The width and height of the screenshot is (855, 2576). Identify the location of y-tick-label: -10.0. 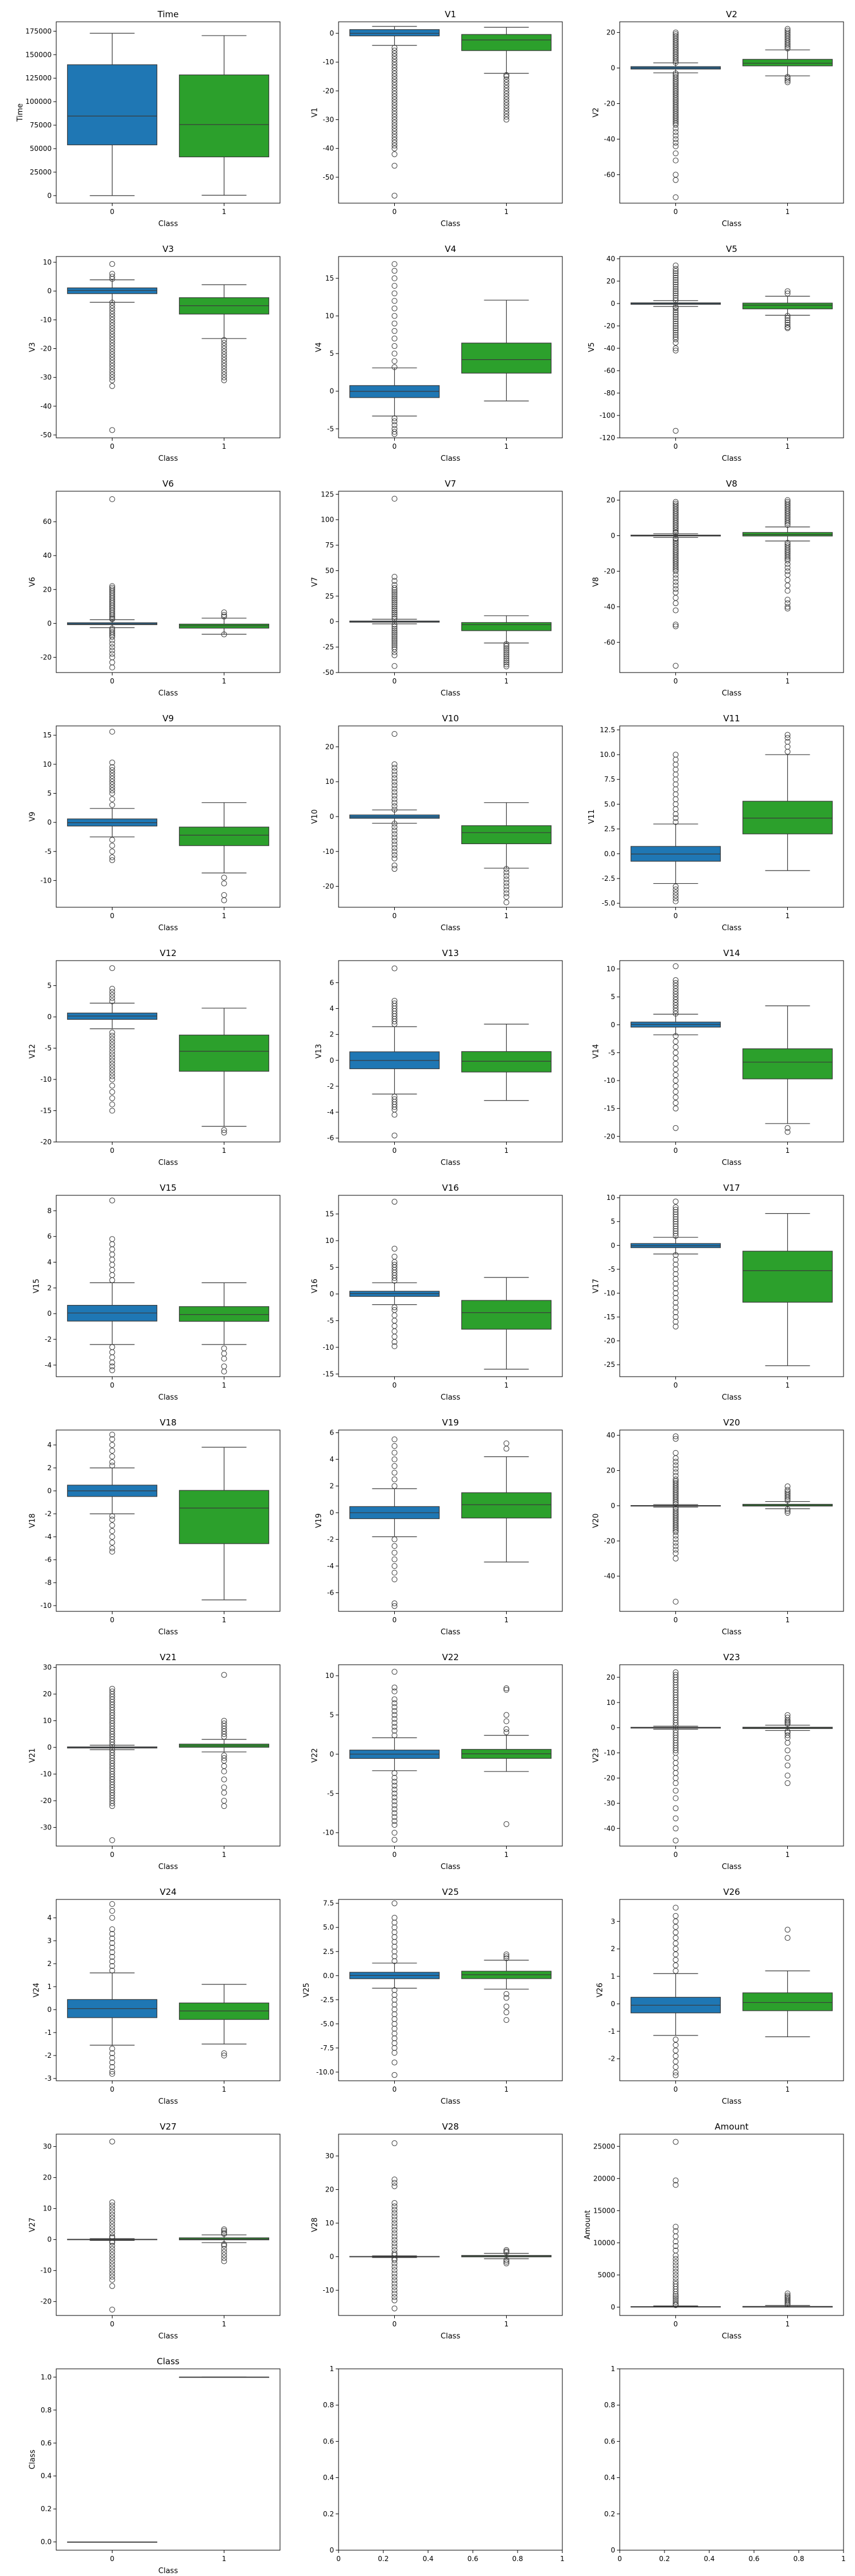
(325, 2072).